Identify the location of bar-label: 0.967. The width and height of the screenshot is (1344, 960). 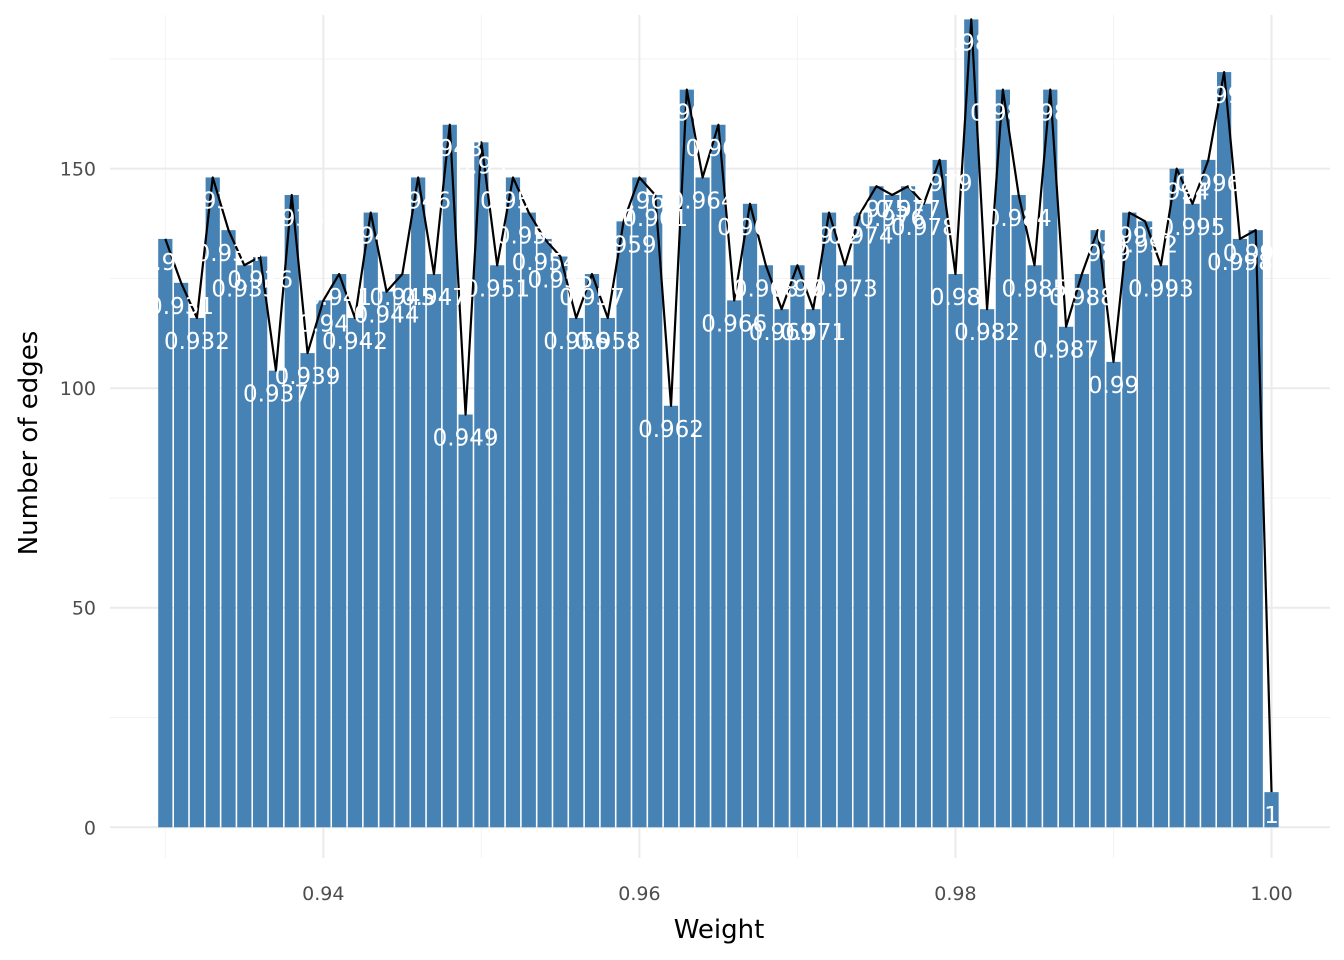
(750, 228).